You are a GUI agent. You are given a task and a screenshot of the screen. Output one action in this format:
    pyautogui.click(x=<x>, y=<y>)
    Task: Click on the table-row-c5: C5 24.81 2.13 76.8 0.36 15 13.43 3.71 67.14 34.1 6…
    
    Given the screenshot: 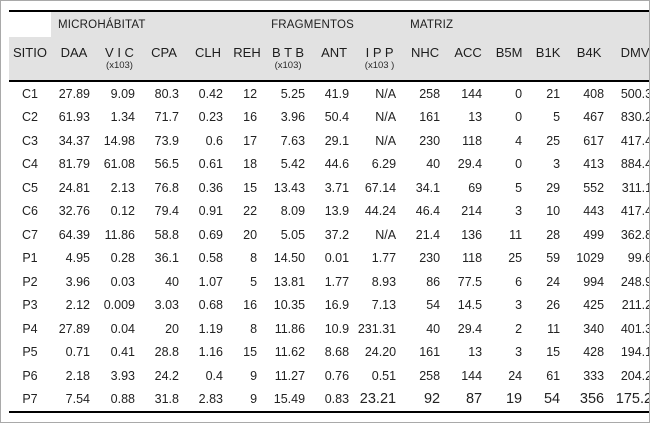 What is the action you would take?
    pyautogui.click(x=329, y=188)
    